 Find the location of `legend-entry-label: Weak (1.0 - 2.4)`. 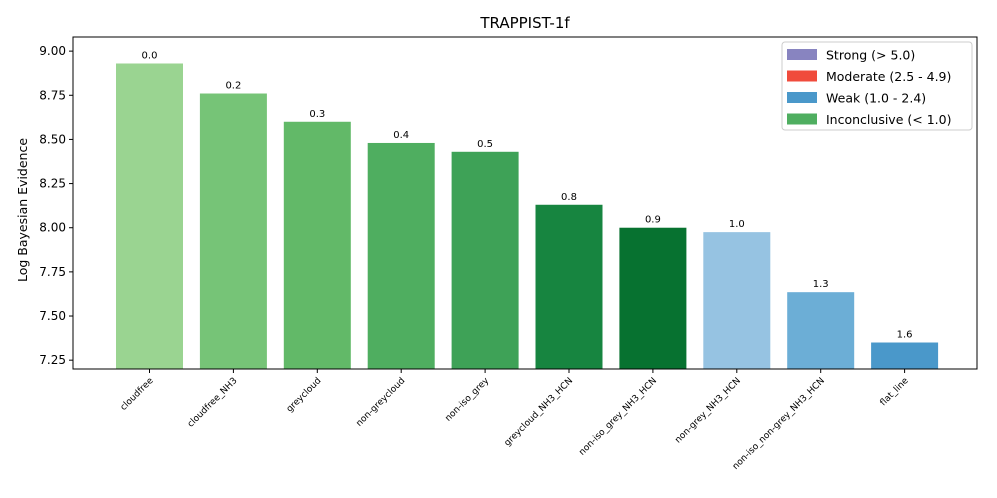

legend-entry-label: Weak (1.0 - 2.4) is located at coordinates (876, 98).